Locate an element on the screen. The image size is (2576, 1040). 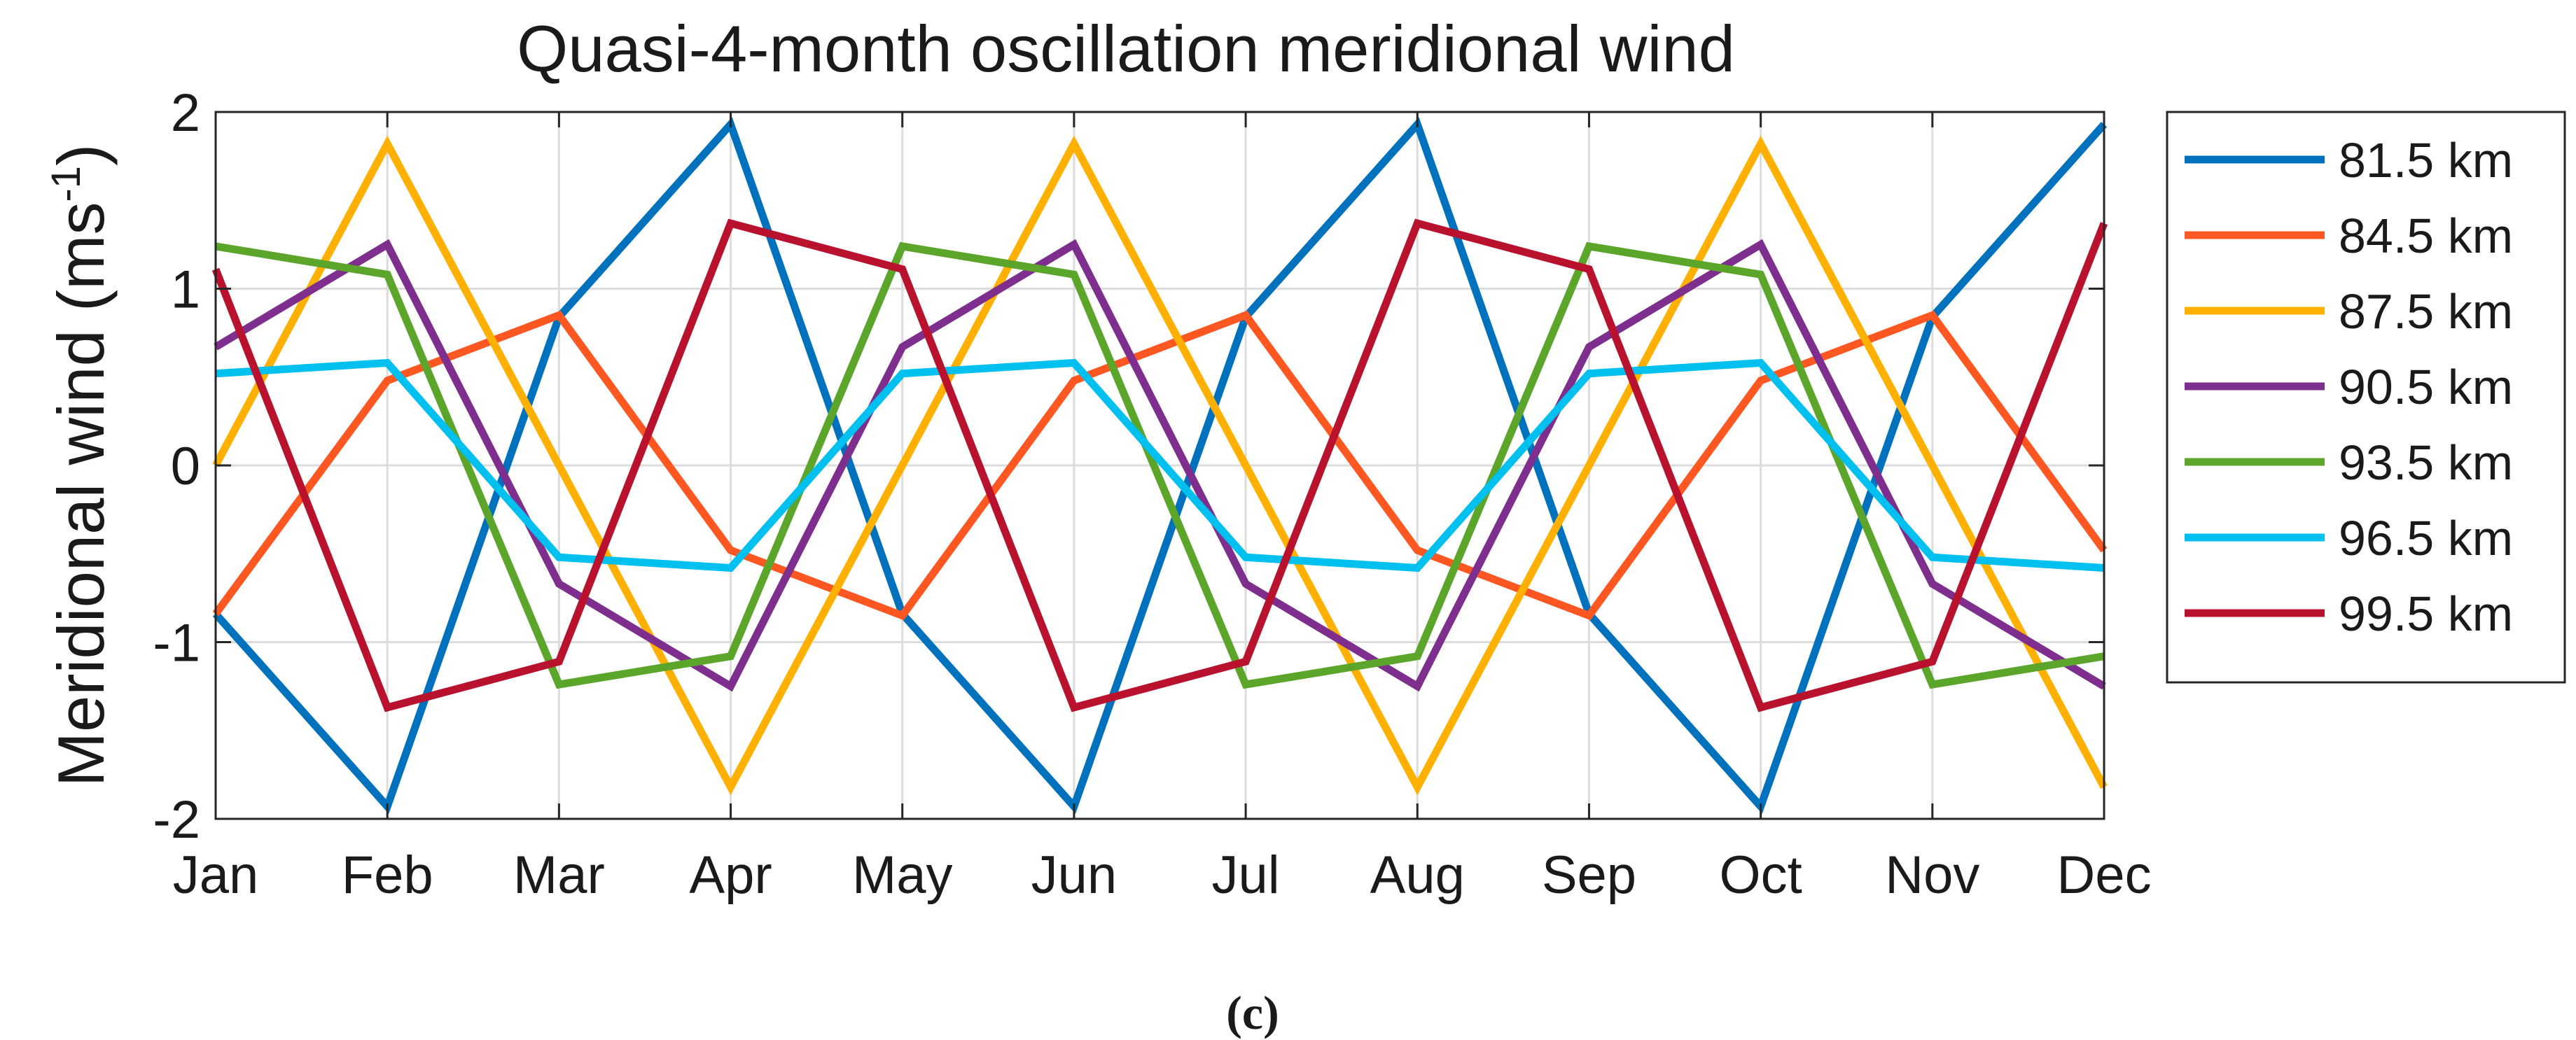
x-tick-label: Jul is located at coordinates (1246, 875).